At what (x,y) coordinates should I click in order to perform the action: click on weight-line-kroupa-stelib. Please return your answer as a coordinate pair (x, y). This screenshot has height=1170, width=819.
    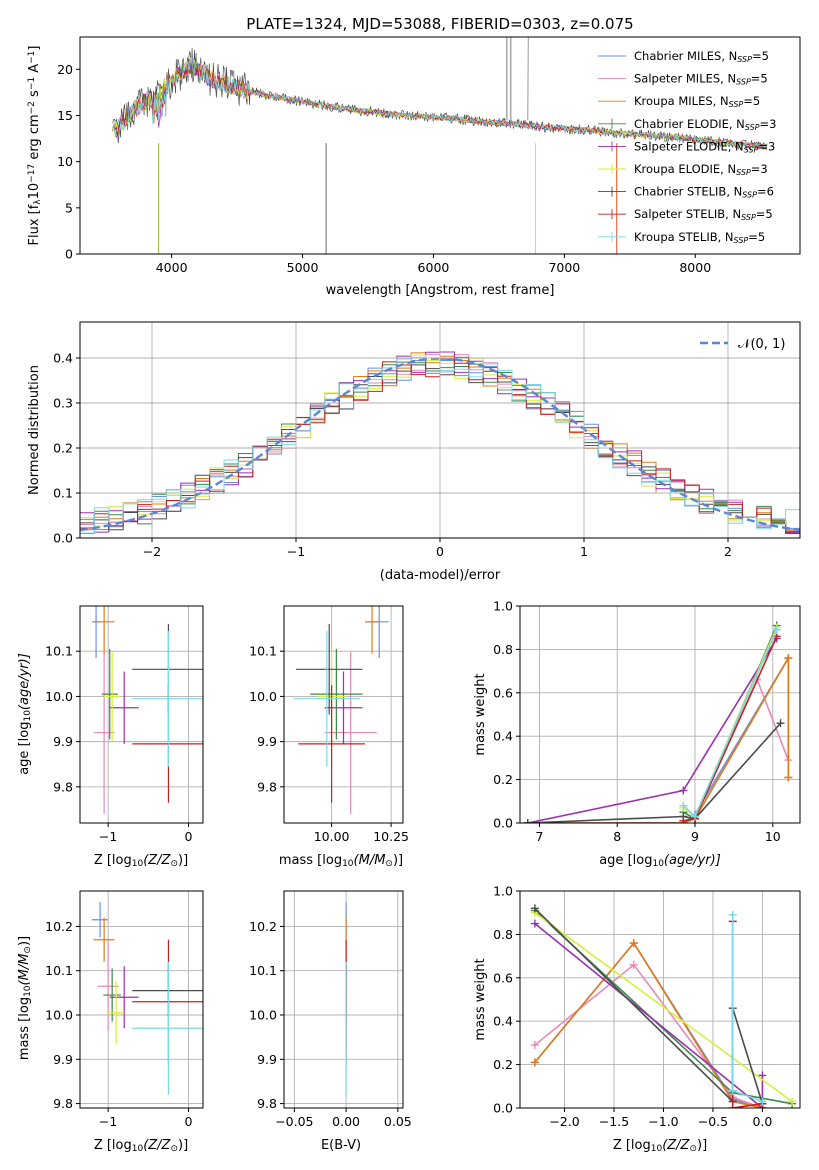
    Looking at the image, I should click on (747, 1008).